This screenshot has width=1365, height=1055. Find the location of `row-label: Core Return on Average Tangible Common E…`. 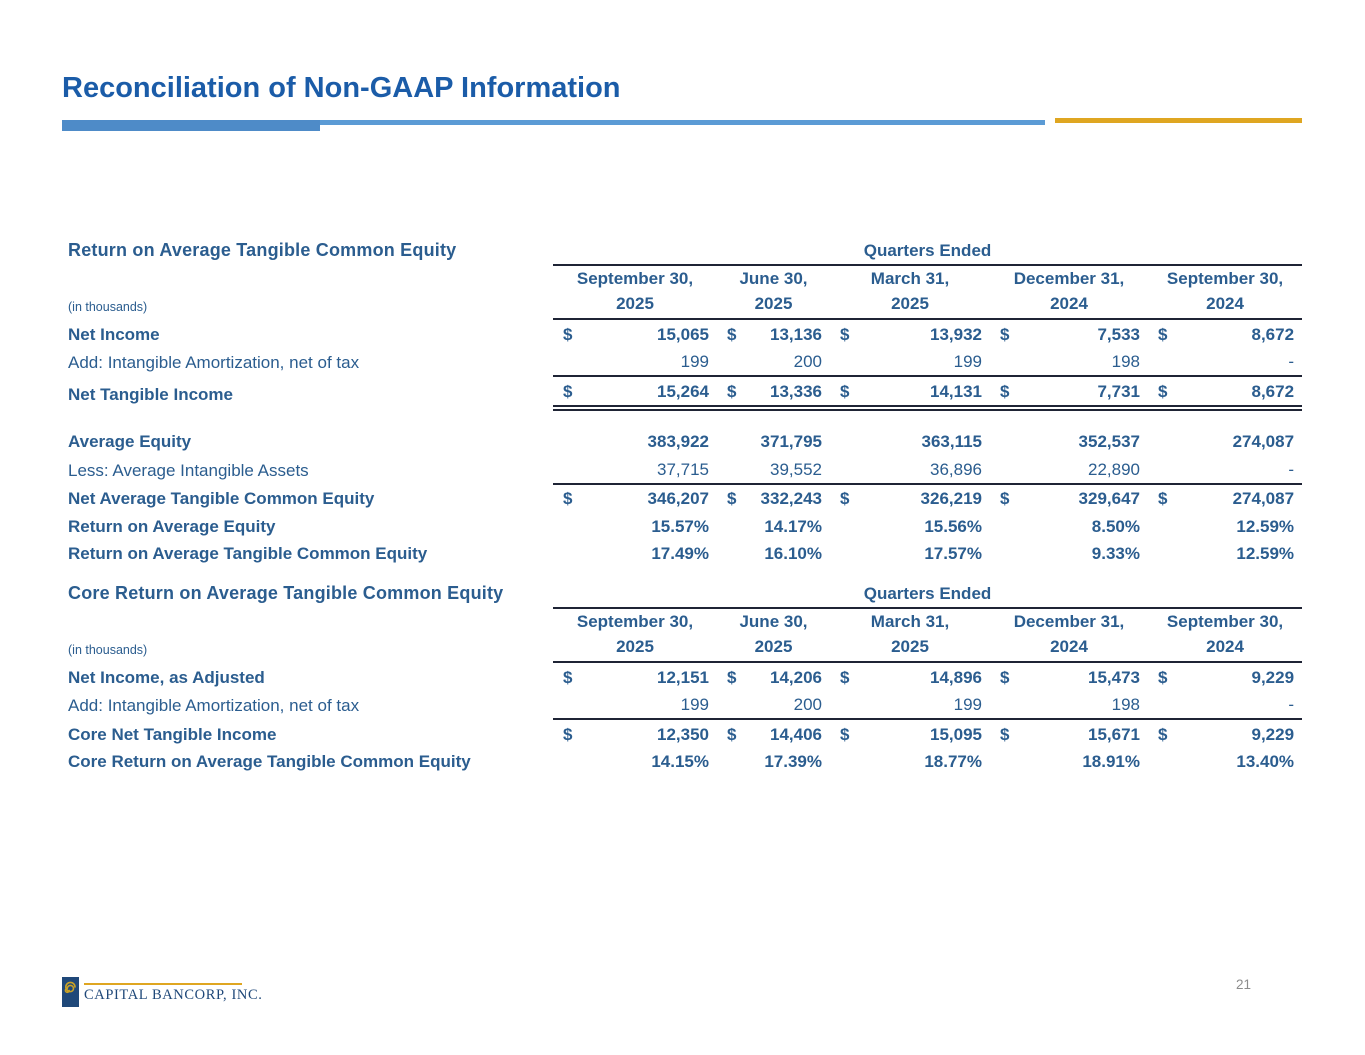

row-label: Core Return on Average Tangible Common E… is located at coordinates (269, 761).